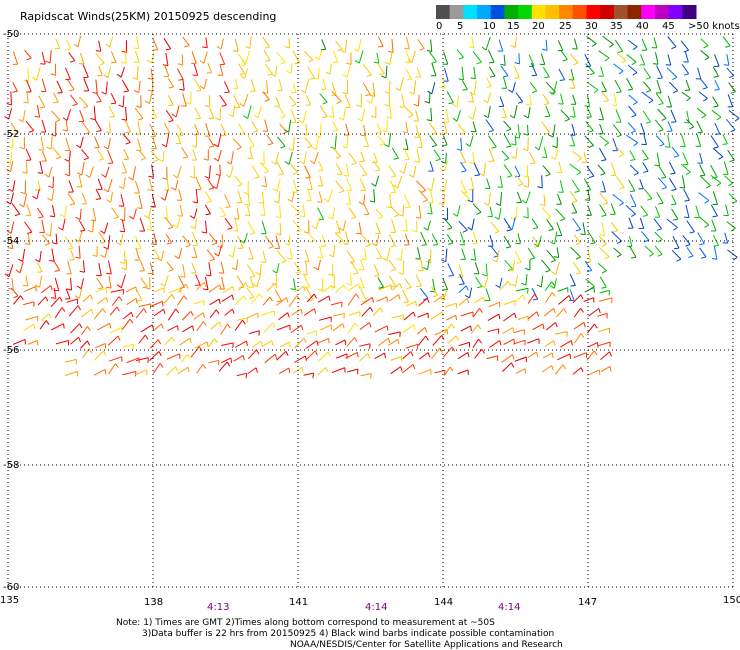 The width and height of the screenshot is (740, 650). I want to click on legend-swatches, so click(566, 12).